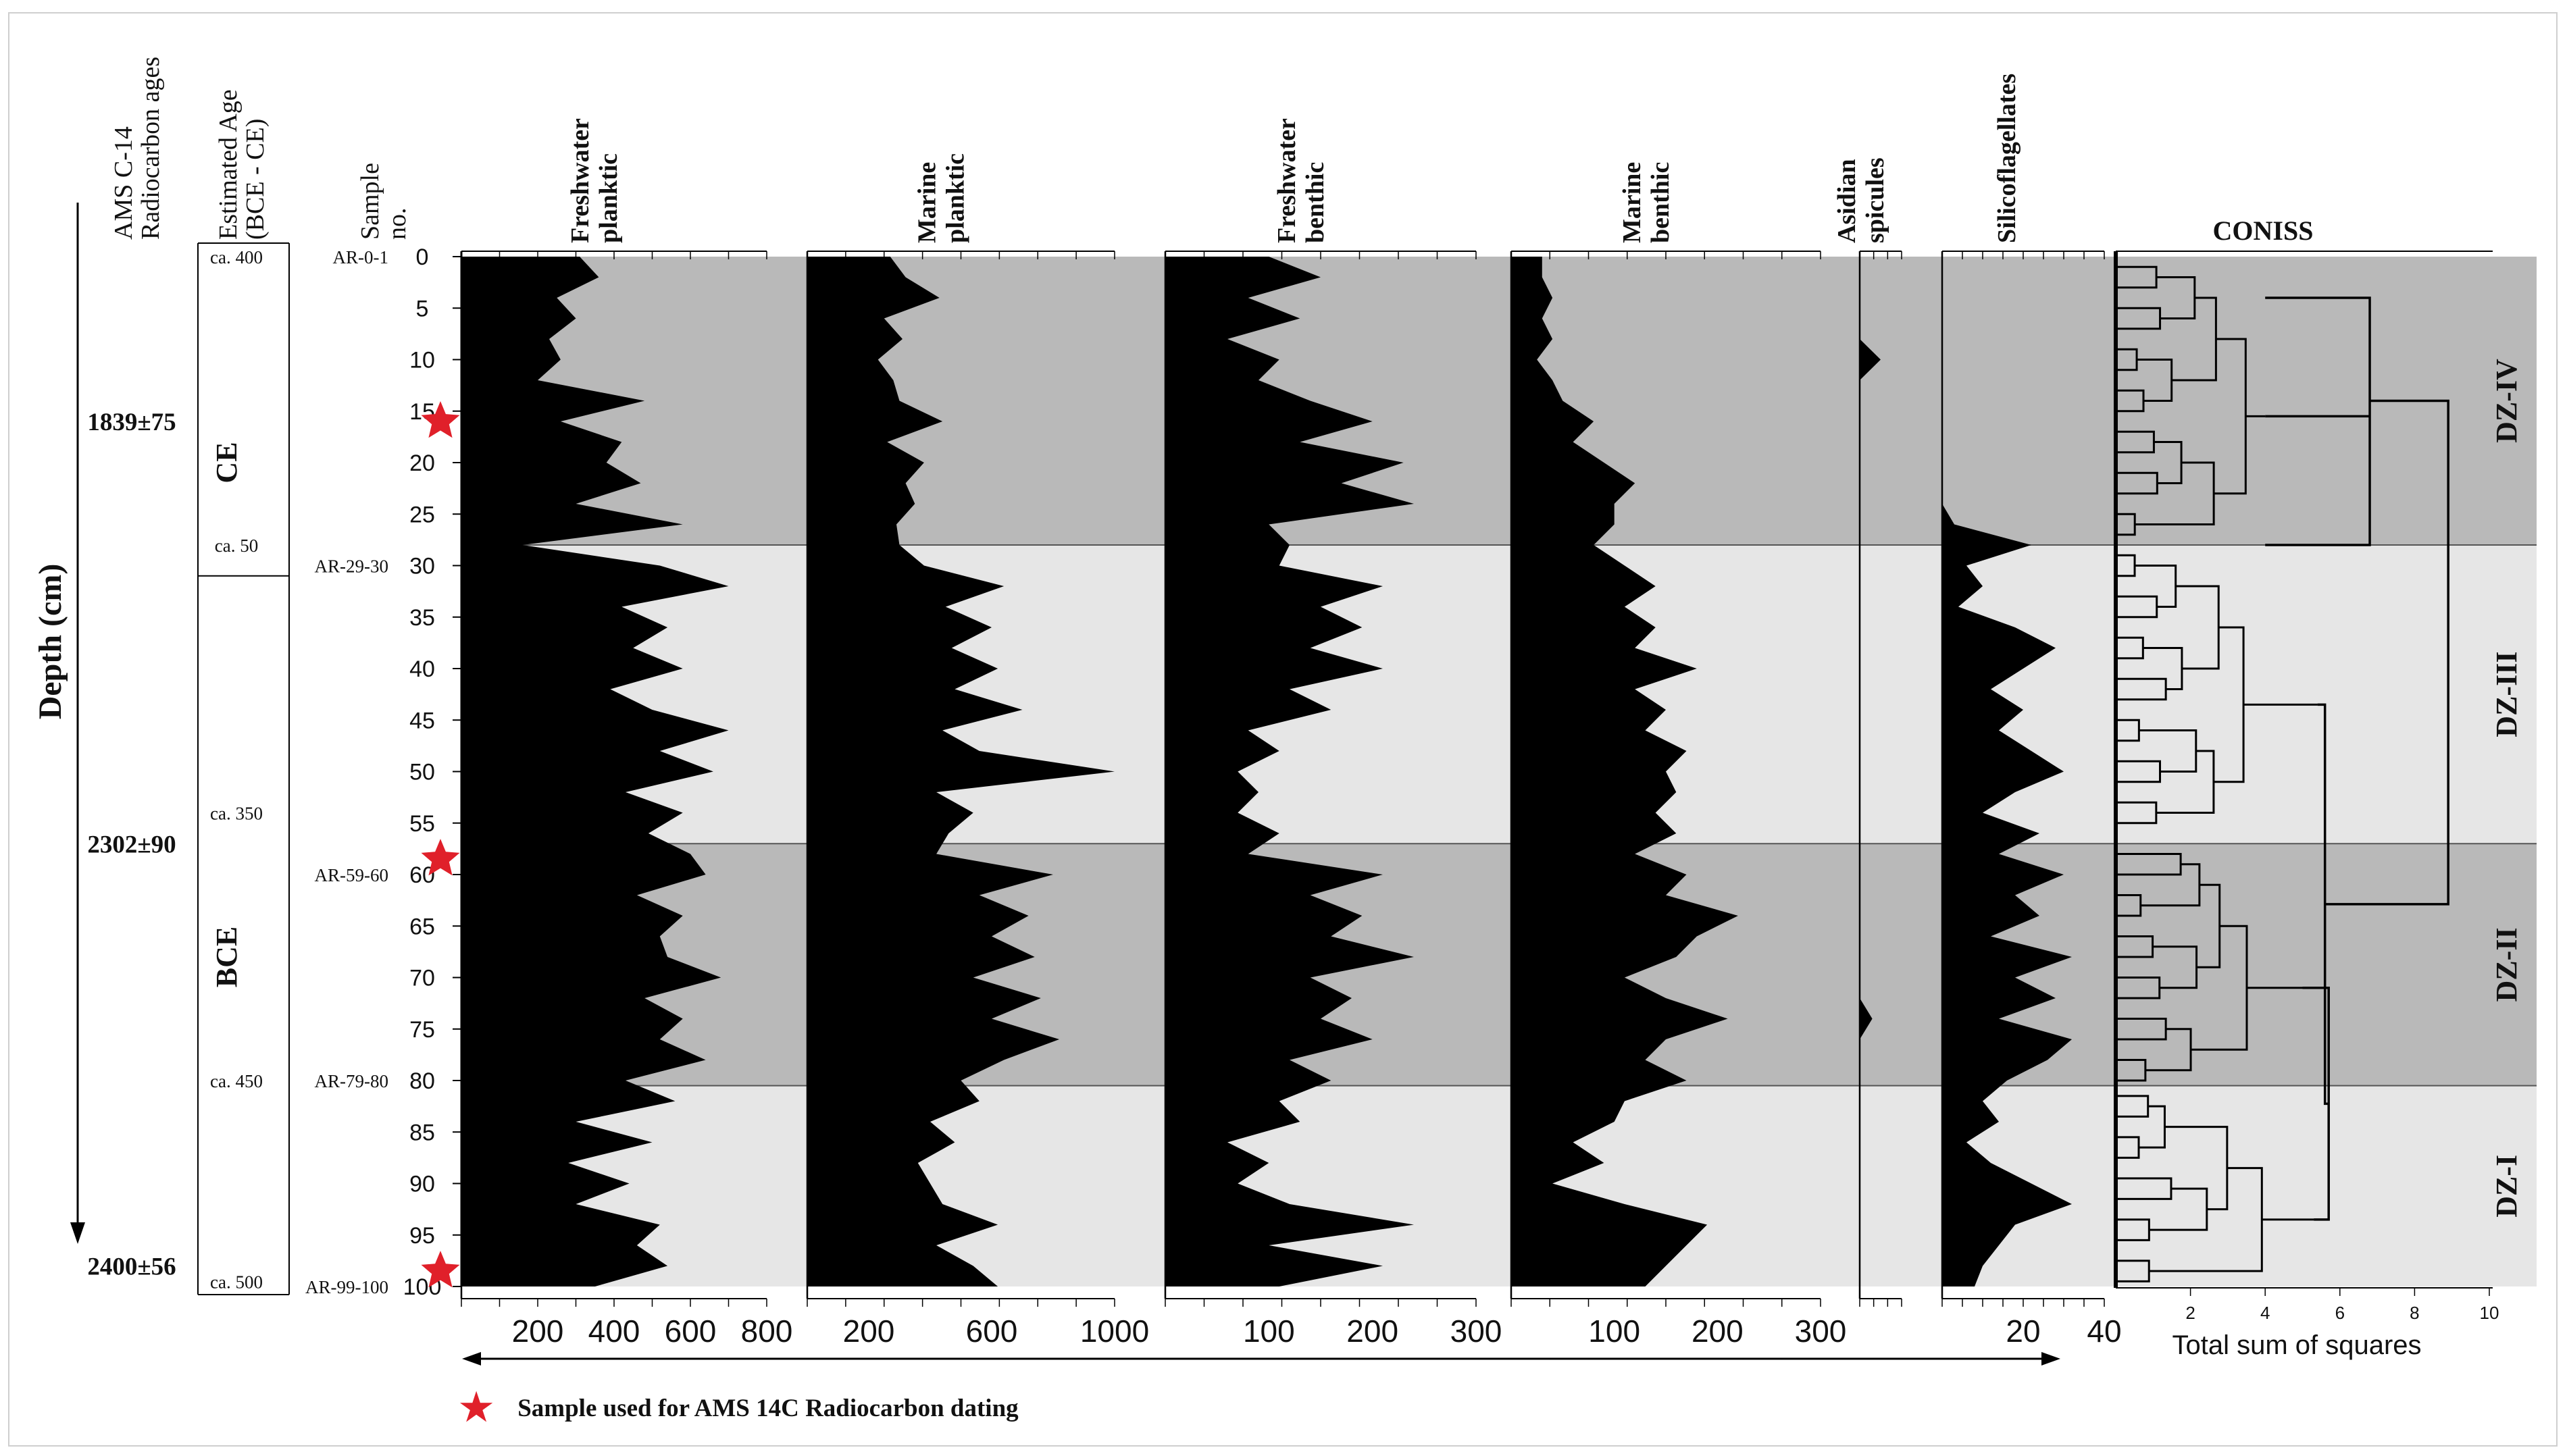 This screenshot has width=2567, height=1456. I want to click on depth-tick-label: 95, so click(422, 1236).